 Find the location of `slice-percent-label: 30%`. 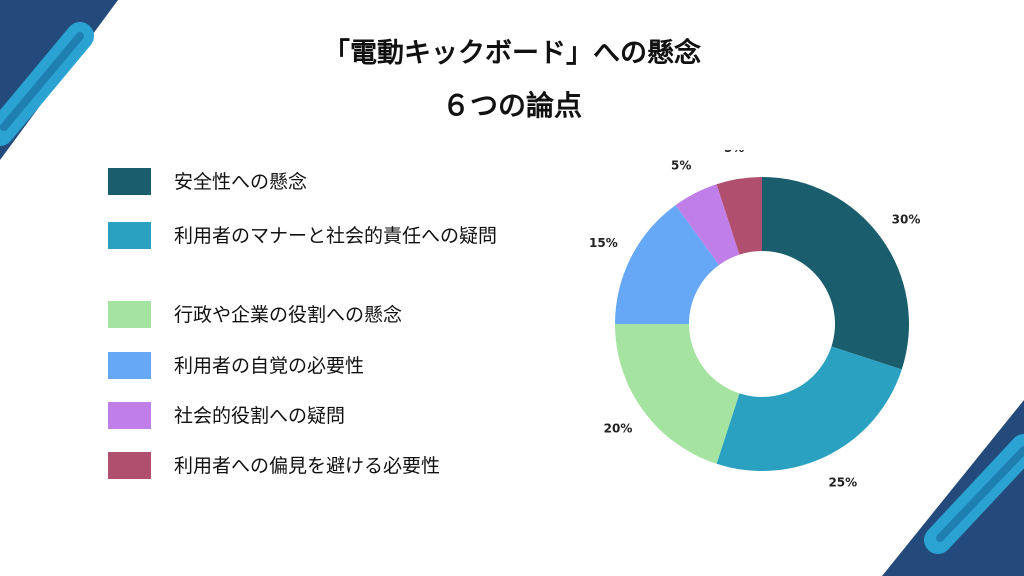

slice-percent-label: 30% is located at coordinates (906, 219).